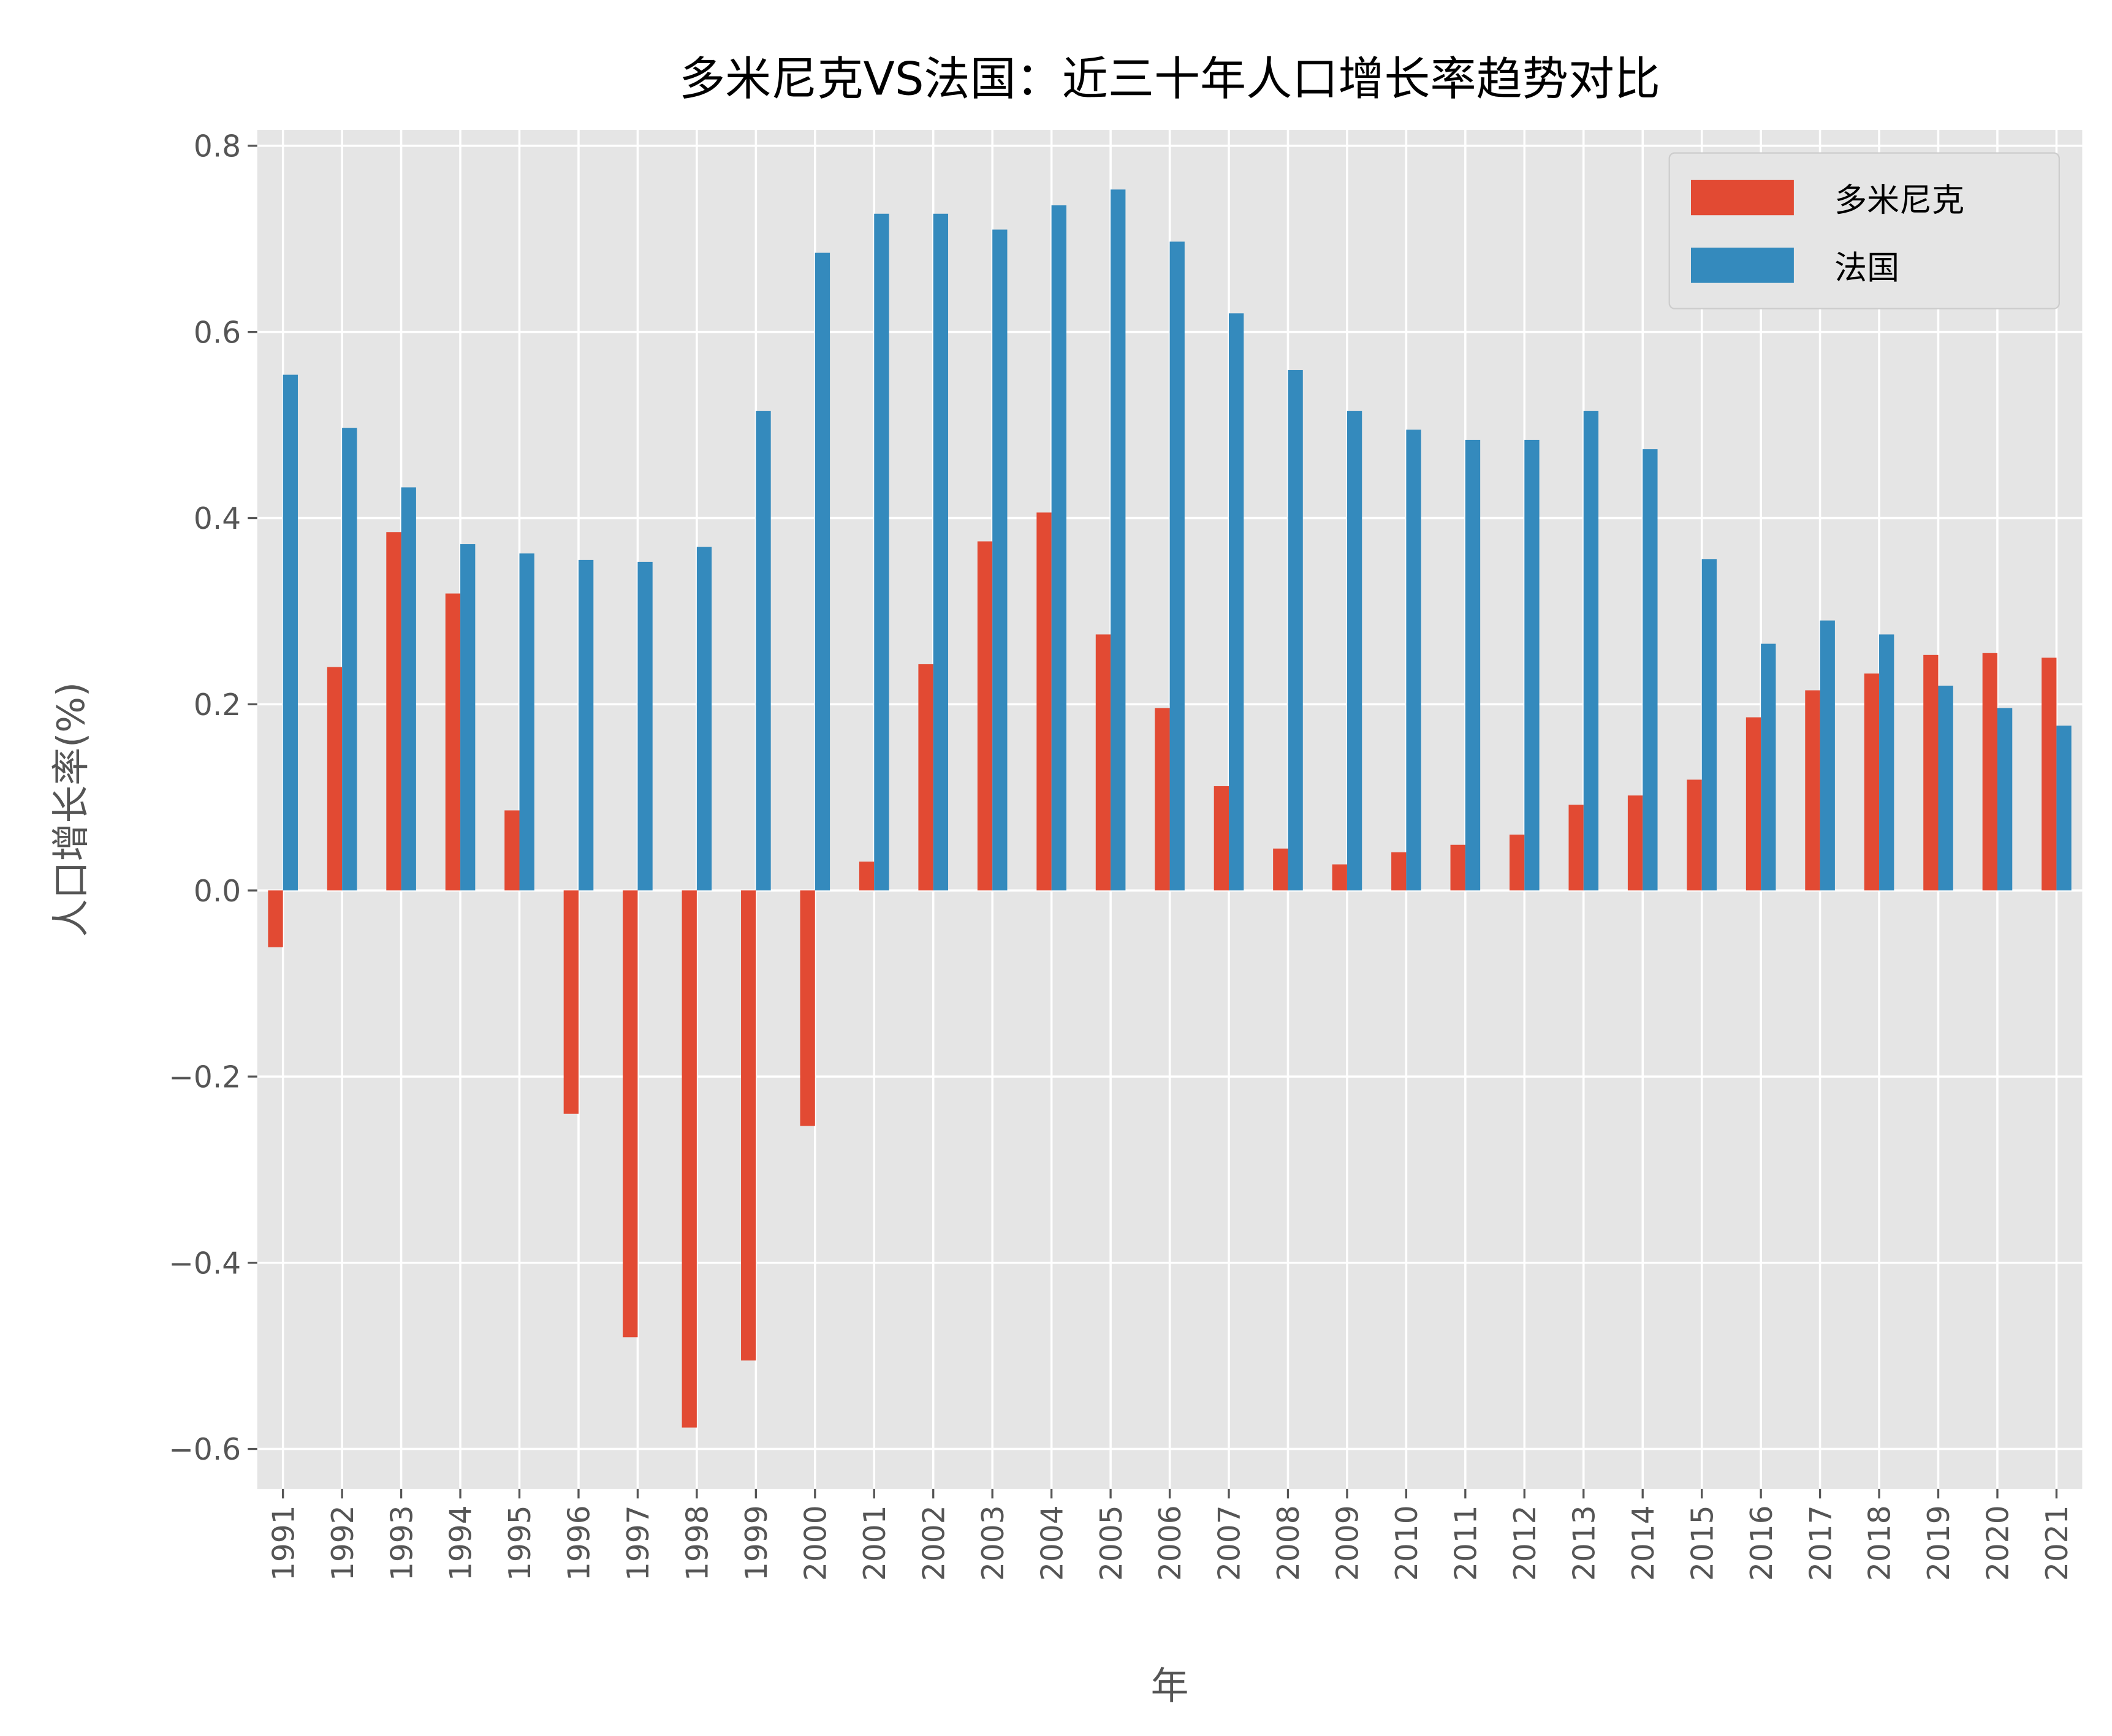 The width and height of the screenshot is (2112, 1736). Describe the element at coordinates (1812, 790) in the screenshot. I see `bar-dominica-2017` at that location.